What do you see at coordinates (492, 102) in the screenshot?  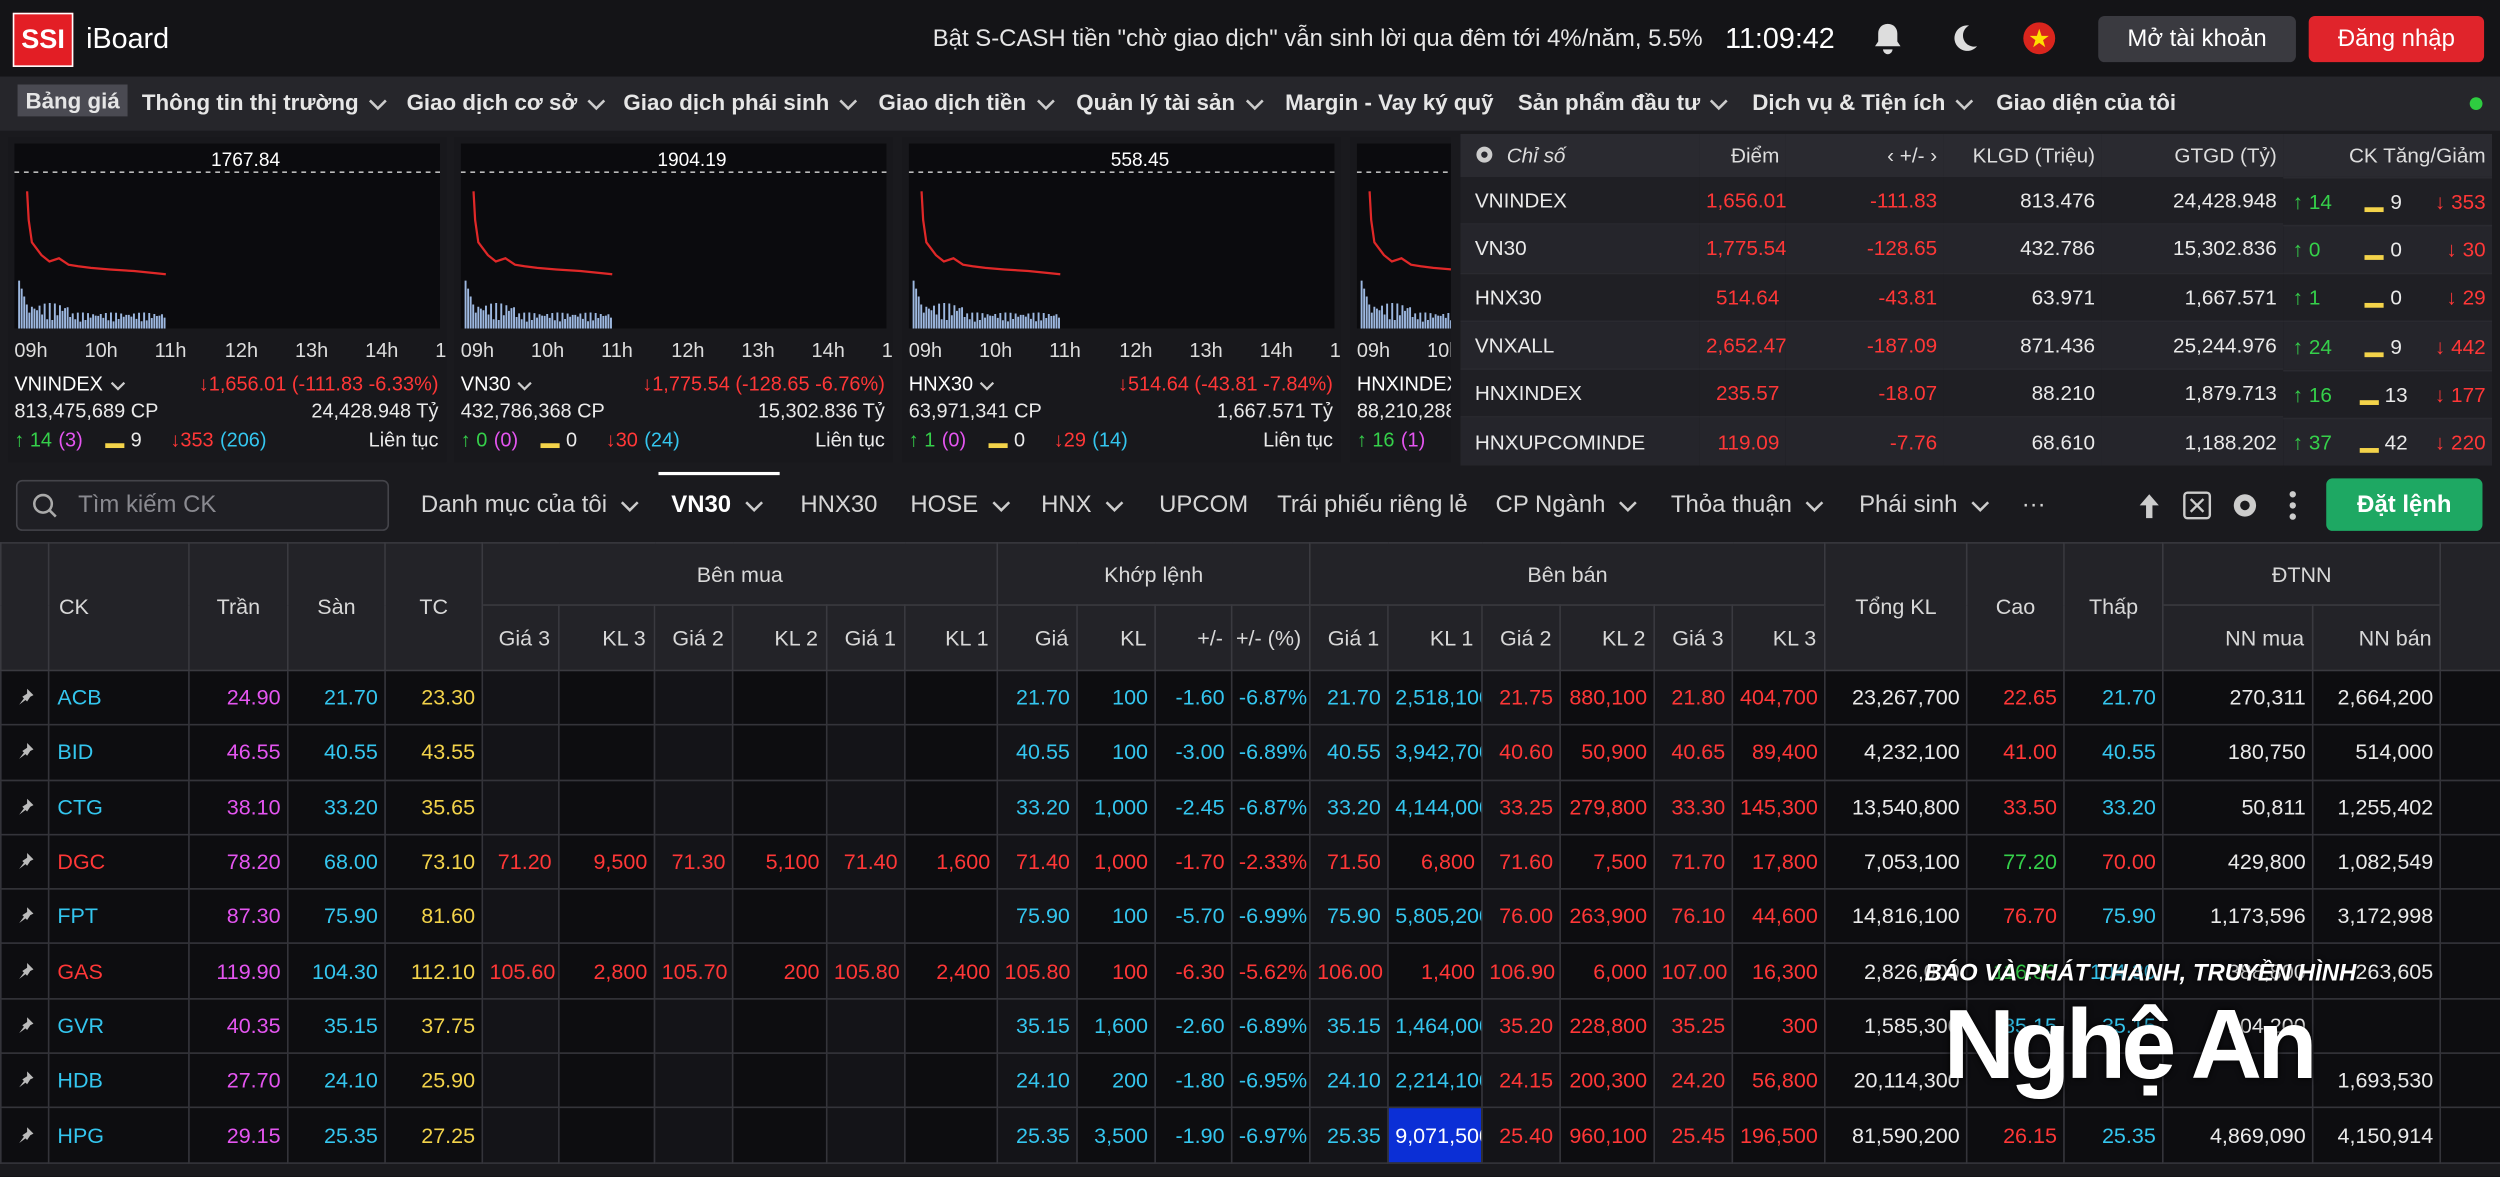 I see `nav-item: Giao dịch cơ sở` at bounding box center [492, 102].